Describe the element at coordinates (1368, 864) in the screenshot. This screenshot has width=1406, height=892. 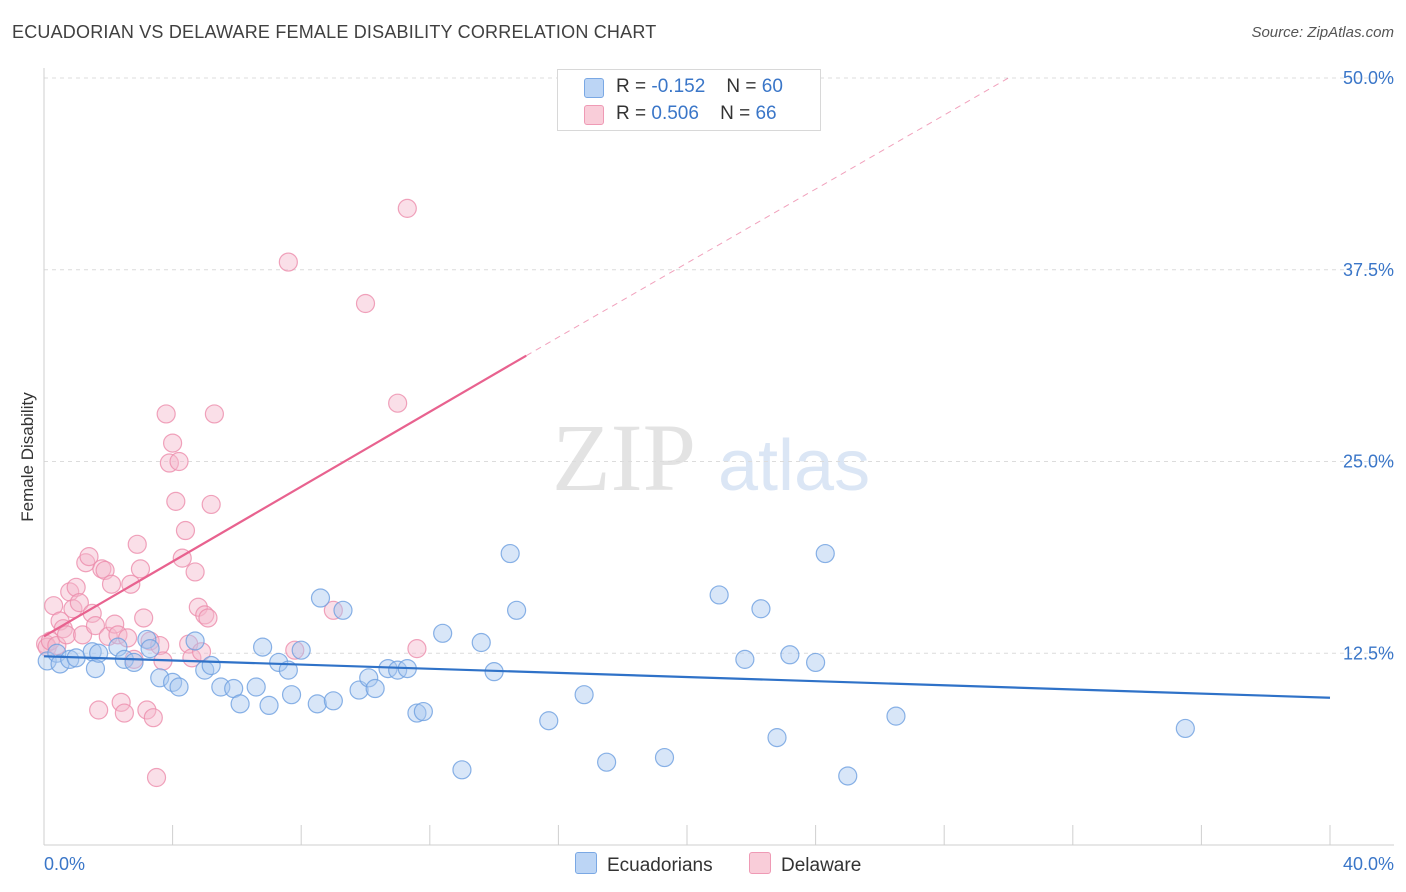
I see `x-tick-label-max: 40.0%` at that location.